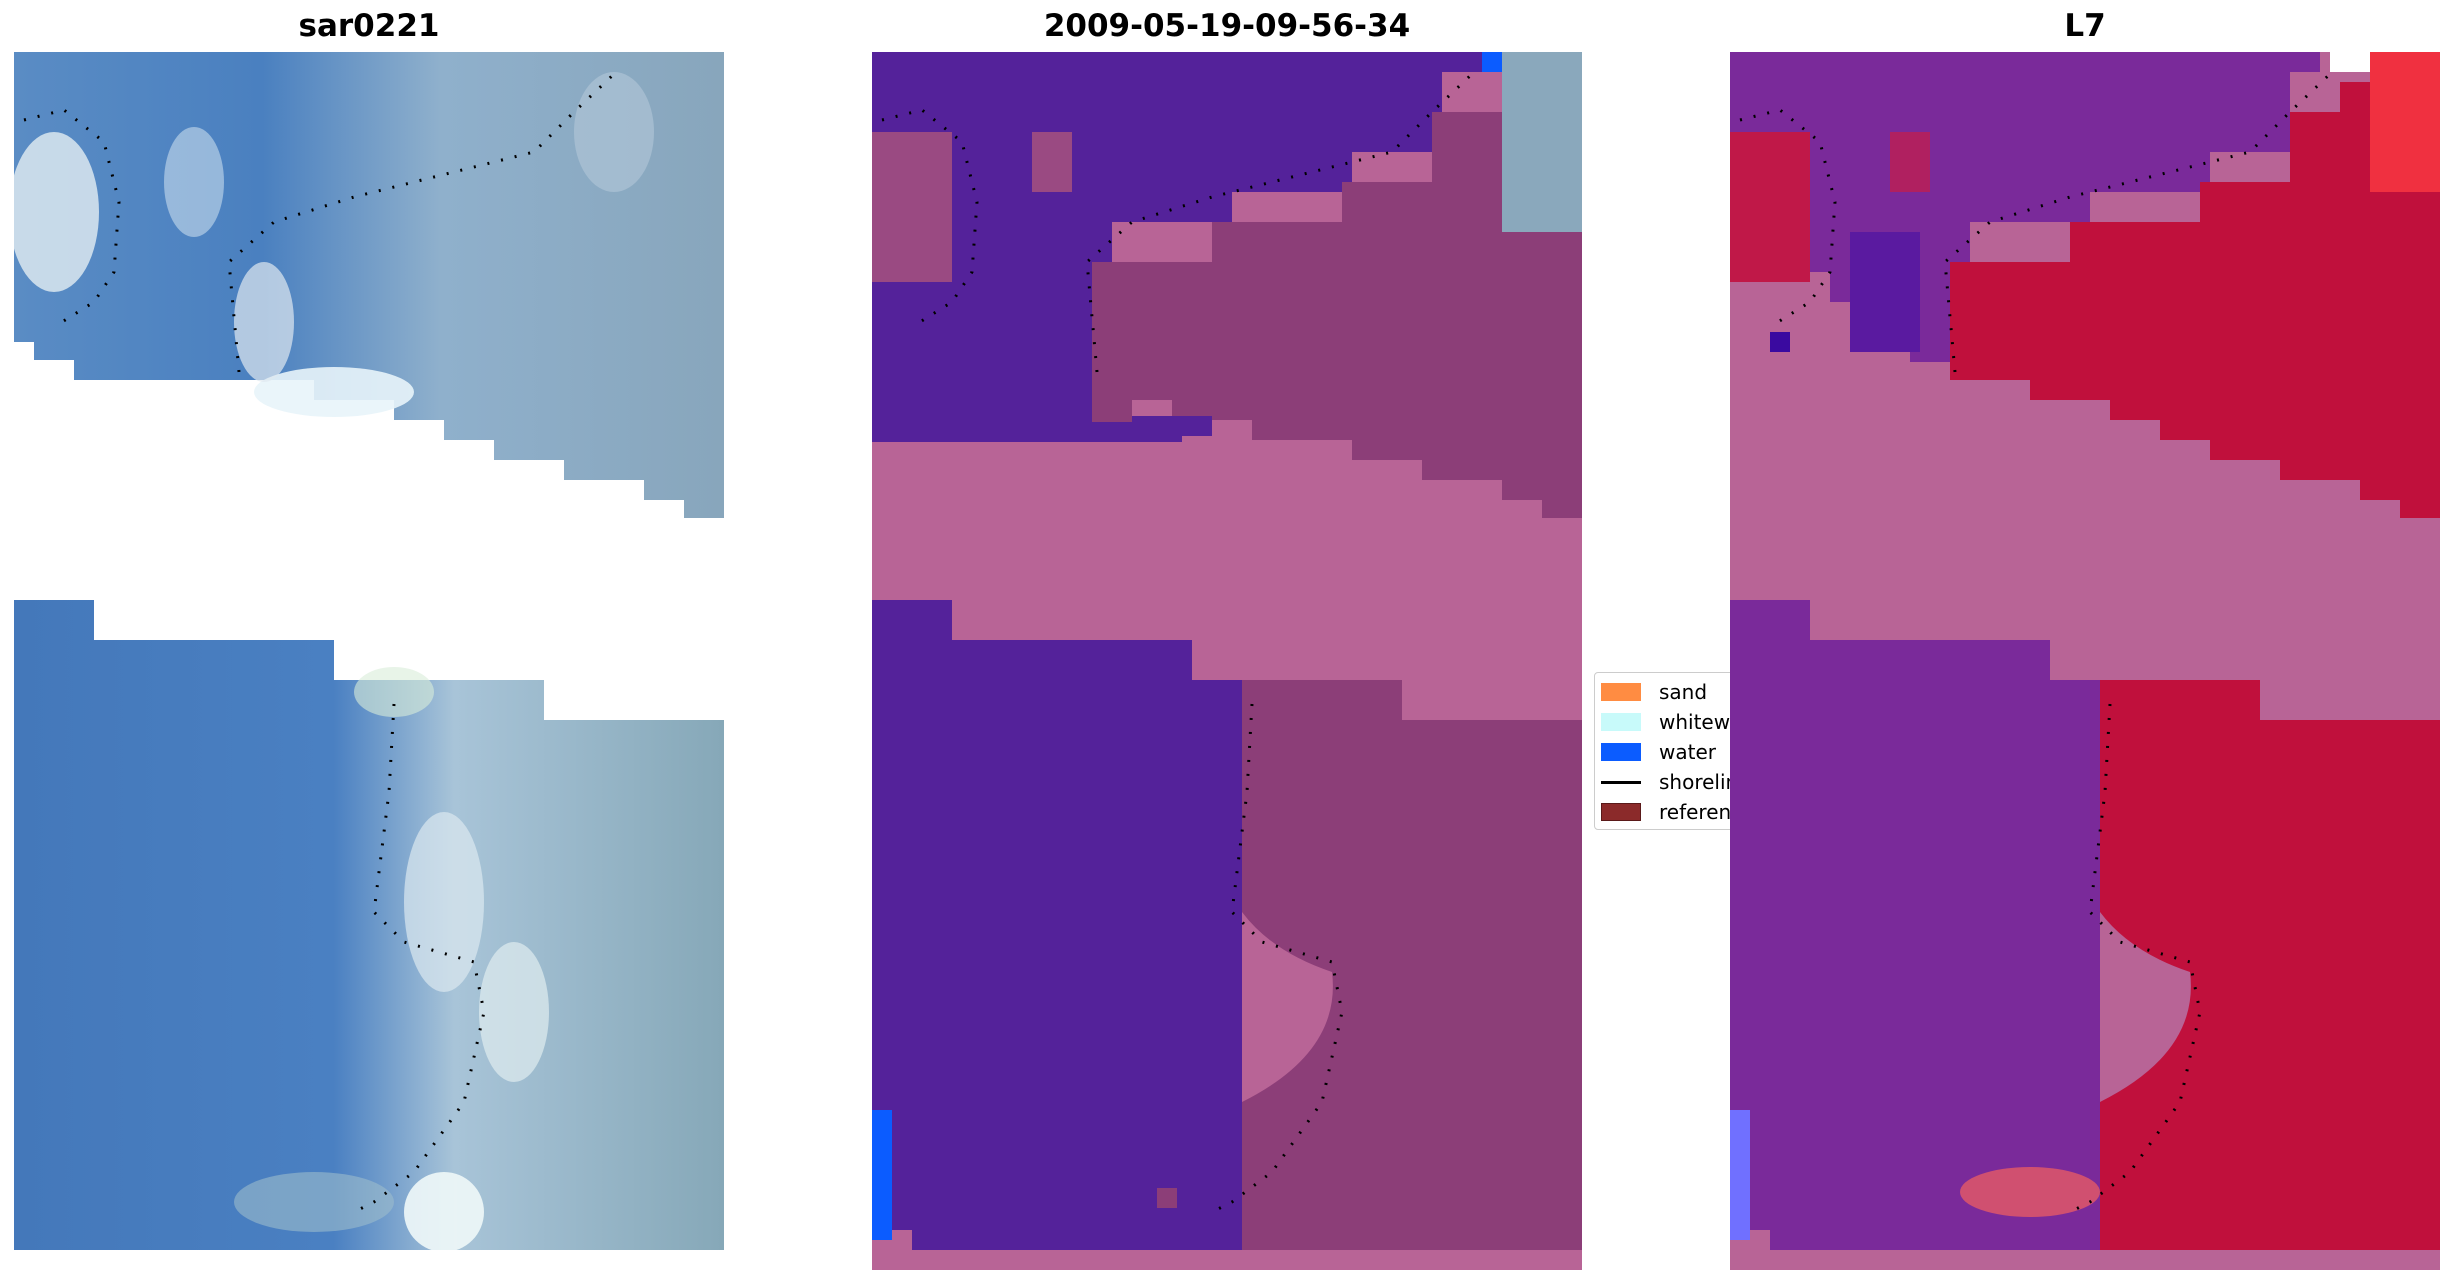  Describe the element at coordinates (2105, 1260) in the screenshot. I see `mndwi-no-data-strip` at that location.